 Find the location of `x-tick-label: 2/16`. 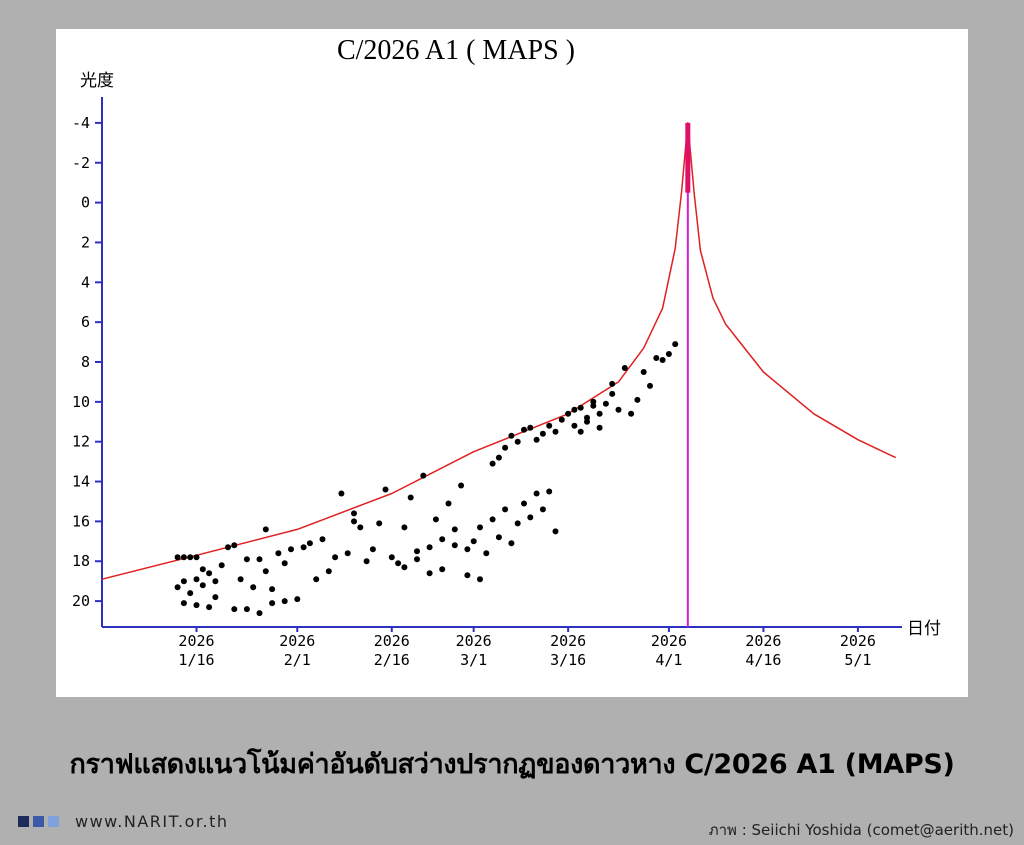

x-tick-label: 2/16 is located at coordinates (392, 660).